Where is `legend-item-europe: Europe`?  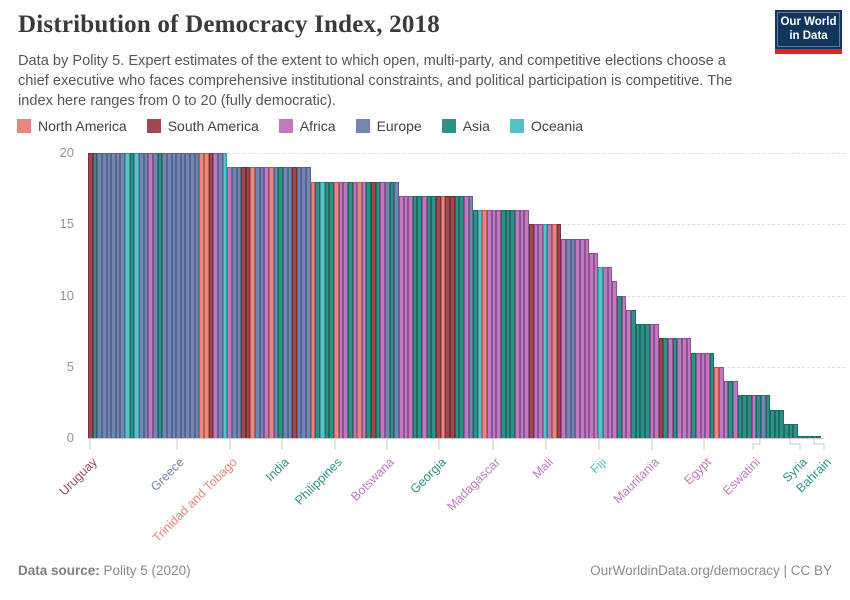 legend-item-europe: Europe is located at coordinates (388, 126).